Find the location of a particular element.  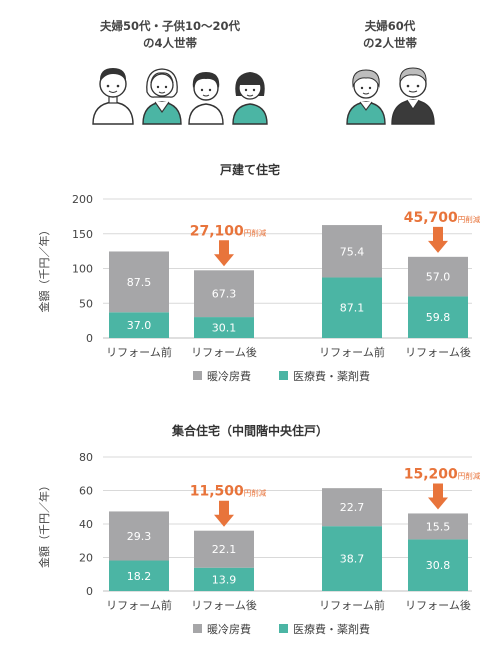

bar-value-label: 15.5 is located at coordinates (438, 526).